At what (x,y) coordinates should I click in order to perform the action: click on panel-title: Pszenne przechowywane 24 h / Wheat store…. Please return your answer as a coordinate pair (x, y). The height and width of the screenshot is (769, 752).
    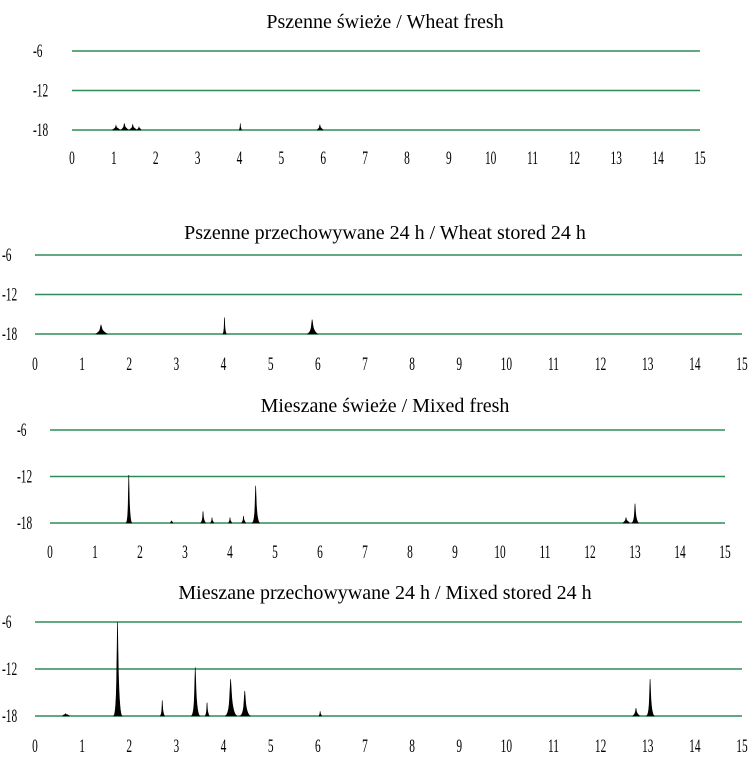
    Looking at the image, I should click on (385, 233).